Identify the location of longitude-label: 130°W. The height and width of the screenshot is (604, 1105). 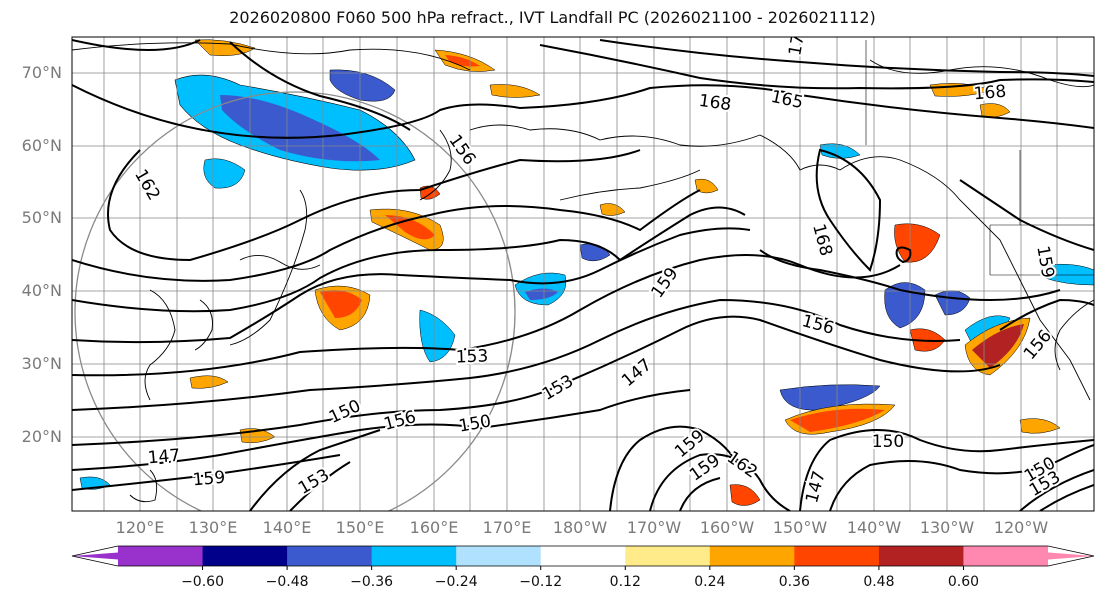
(947, 527).